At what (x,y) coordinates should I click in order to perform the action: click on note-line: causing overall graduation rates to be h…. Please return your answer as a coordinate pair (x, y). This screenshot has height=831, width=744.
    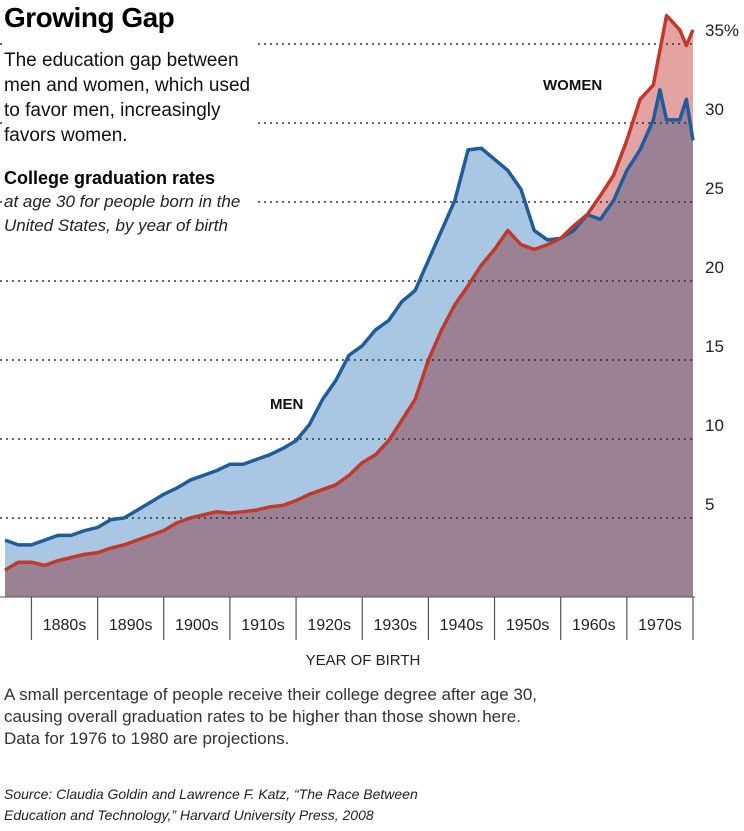
    Looking at the image, I should click on (262, 716).